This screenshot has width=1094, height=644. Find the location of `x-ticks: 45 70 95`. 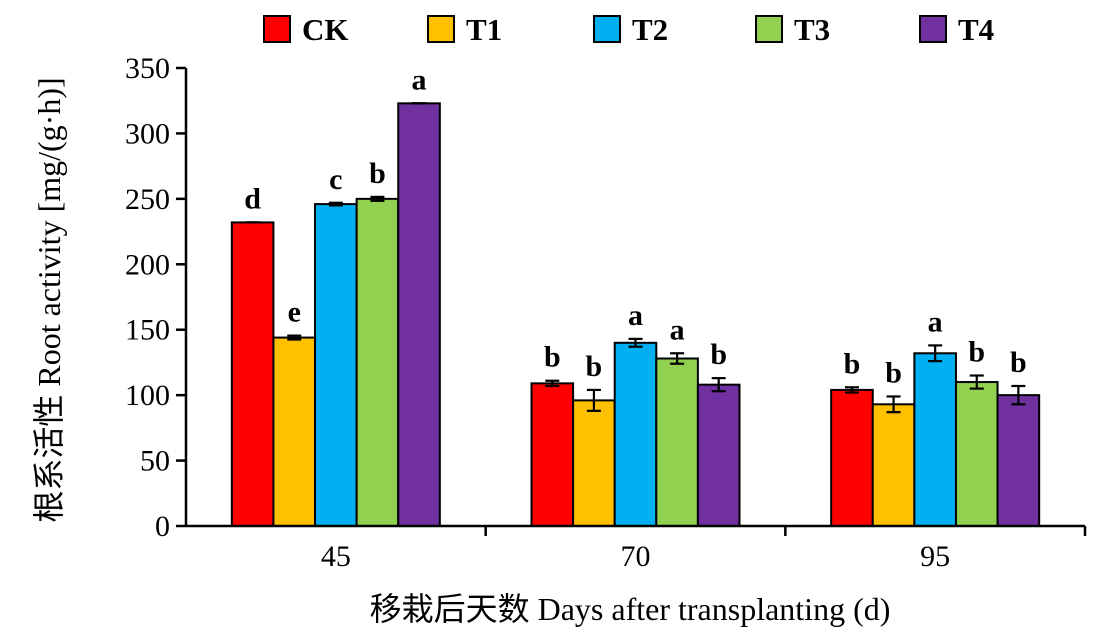

x-ticks: 45 70 95 is located at coordinates (704, 549).